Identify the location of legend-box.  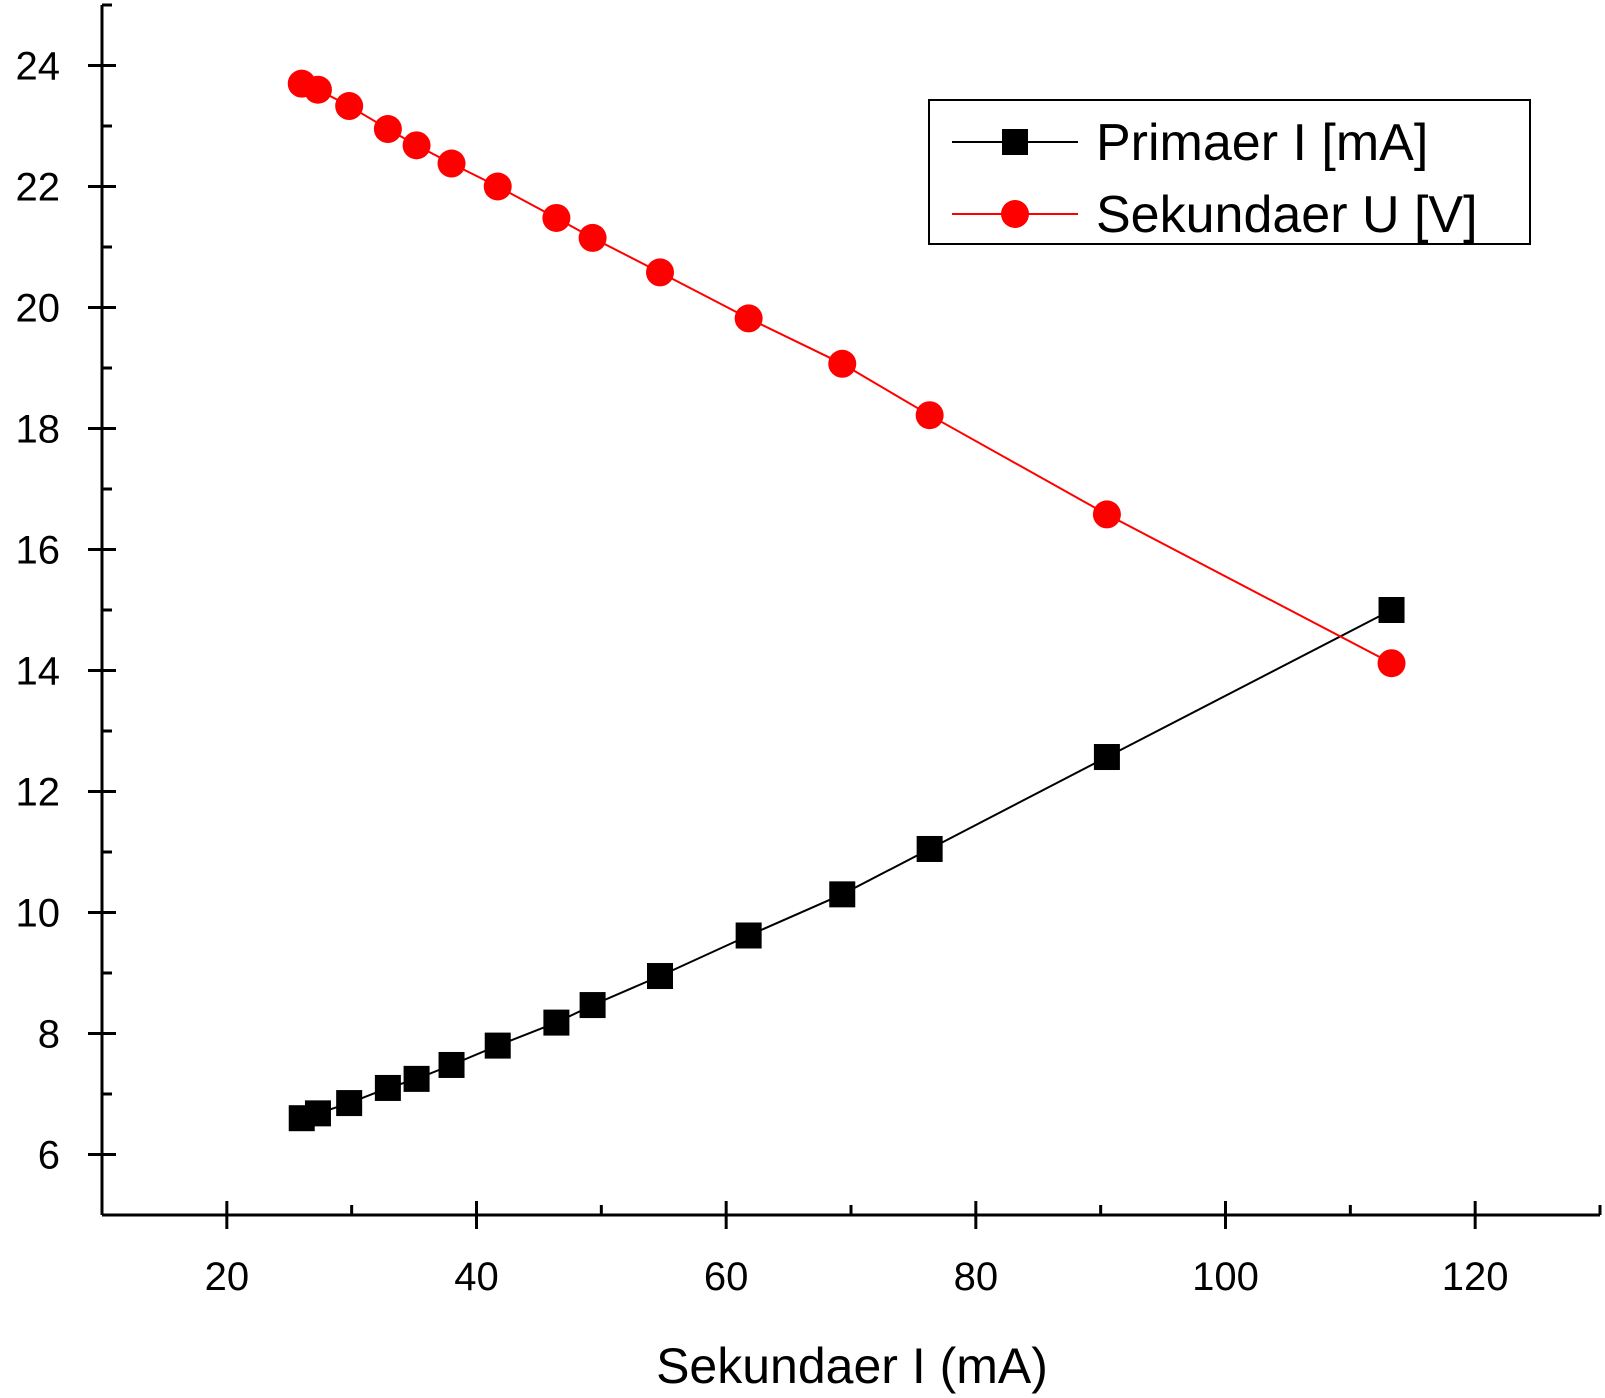
(1229, 172).